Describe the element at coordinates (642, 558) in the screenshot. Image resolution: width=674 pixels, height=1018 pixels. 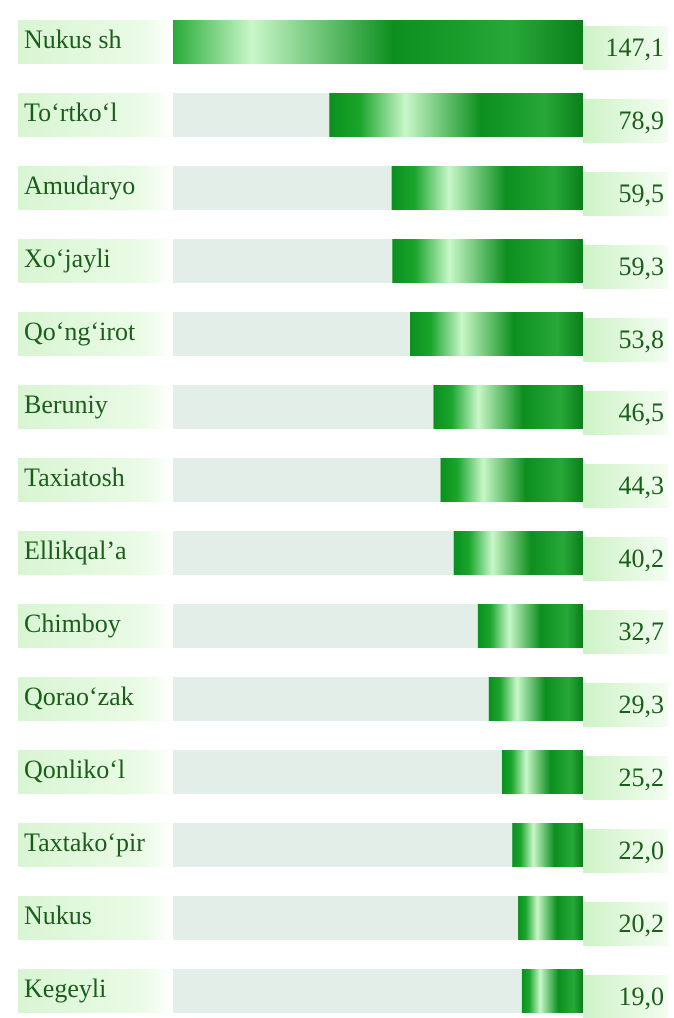
I see `value-label: 40,2` at that location.